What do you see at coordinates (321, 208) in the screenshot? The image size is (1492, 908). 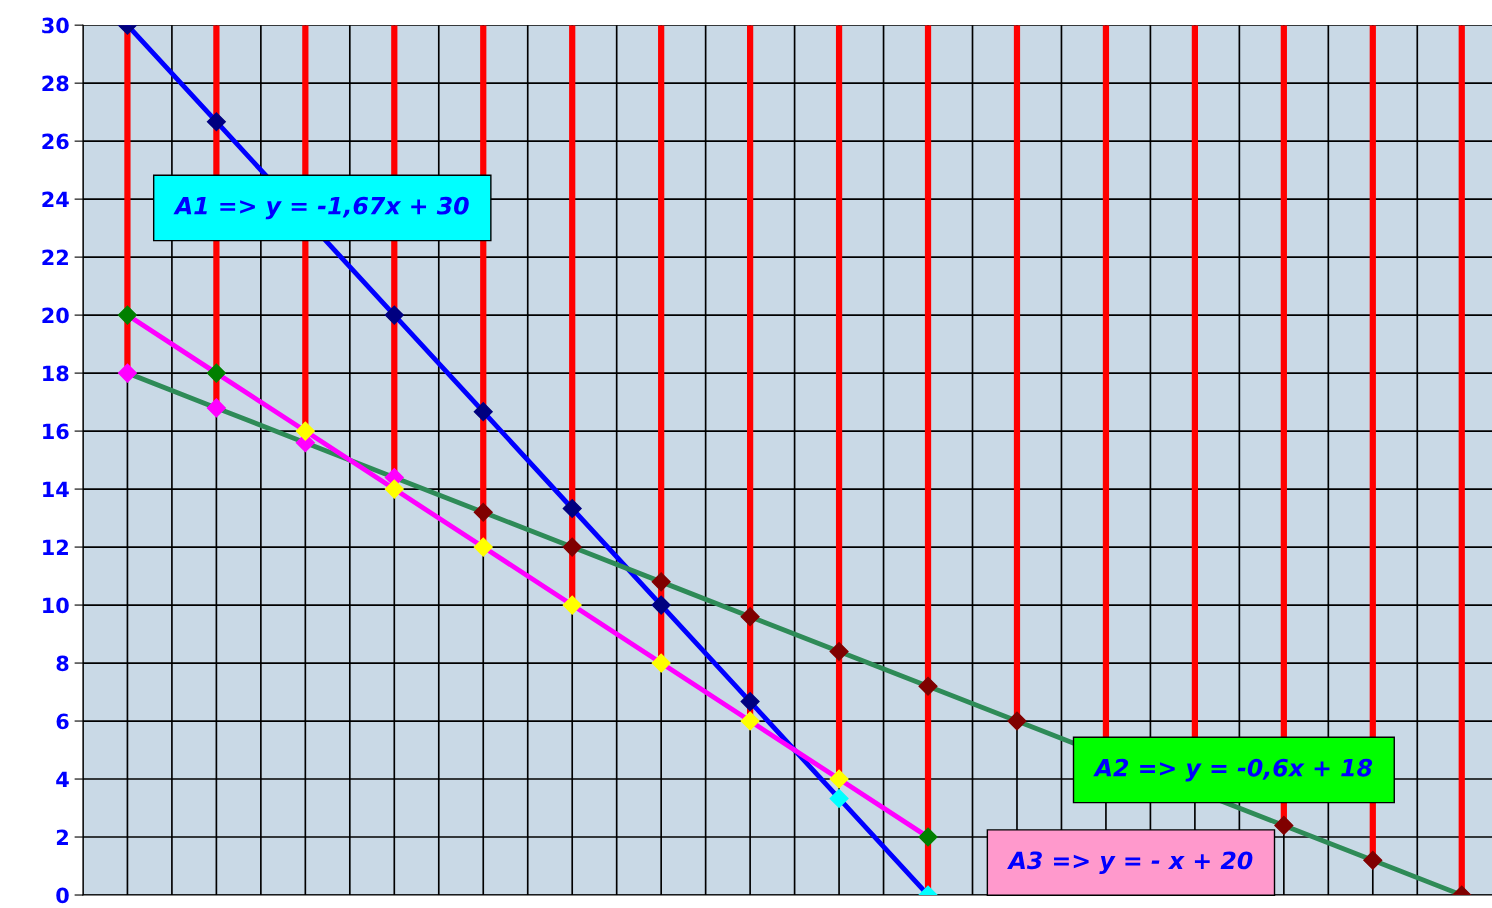 I see `annotation: A1 => y = -1,67x + 30` at bounding box center [321, 208].